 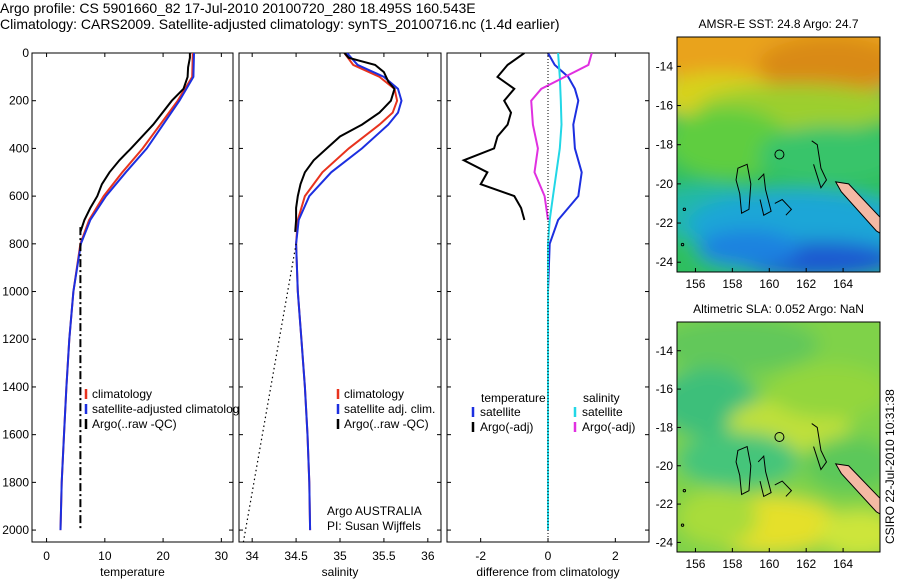 What do you see at coordinates (15, 292) in the screenshot?
I see `temperature-ytick-label: 1000` at bounding box center [15, 292].